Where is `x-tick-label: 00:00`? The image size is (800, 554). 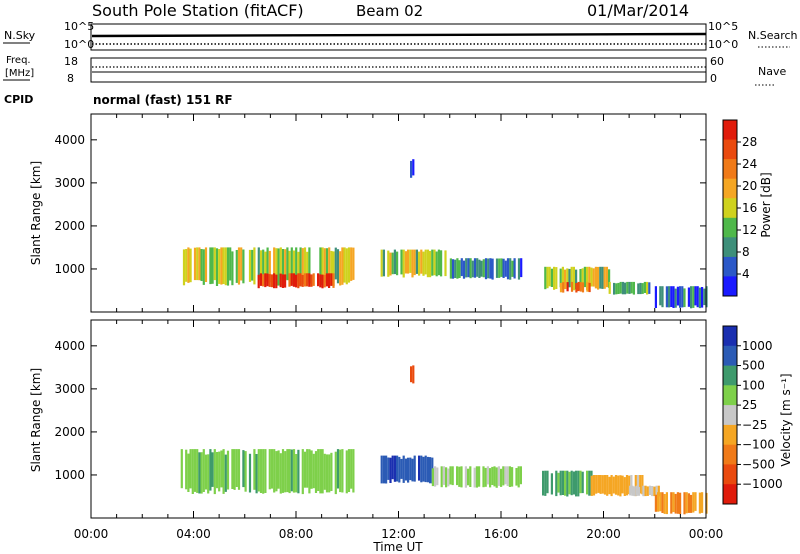
x-tick-label: 00:00 is located at coordinates (91, 534).